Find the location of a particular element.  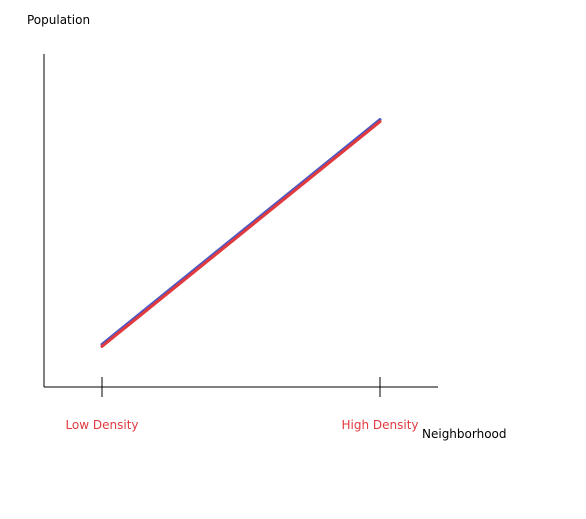

y-axis-label: Population is located at coordinates (58, 20).